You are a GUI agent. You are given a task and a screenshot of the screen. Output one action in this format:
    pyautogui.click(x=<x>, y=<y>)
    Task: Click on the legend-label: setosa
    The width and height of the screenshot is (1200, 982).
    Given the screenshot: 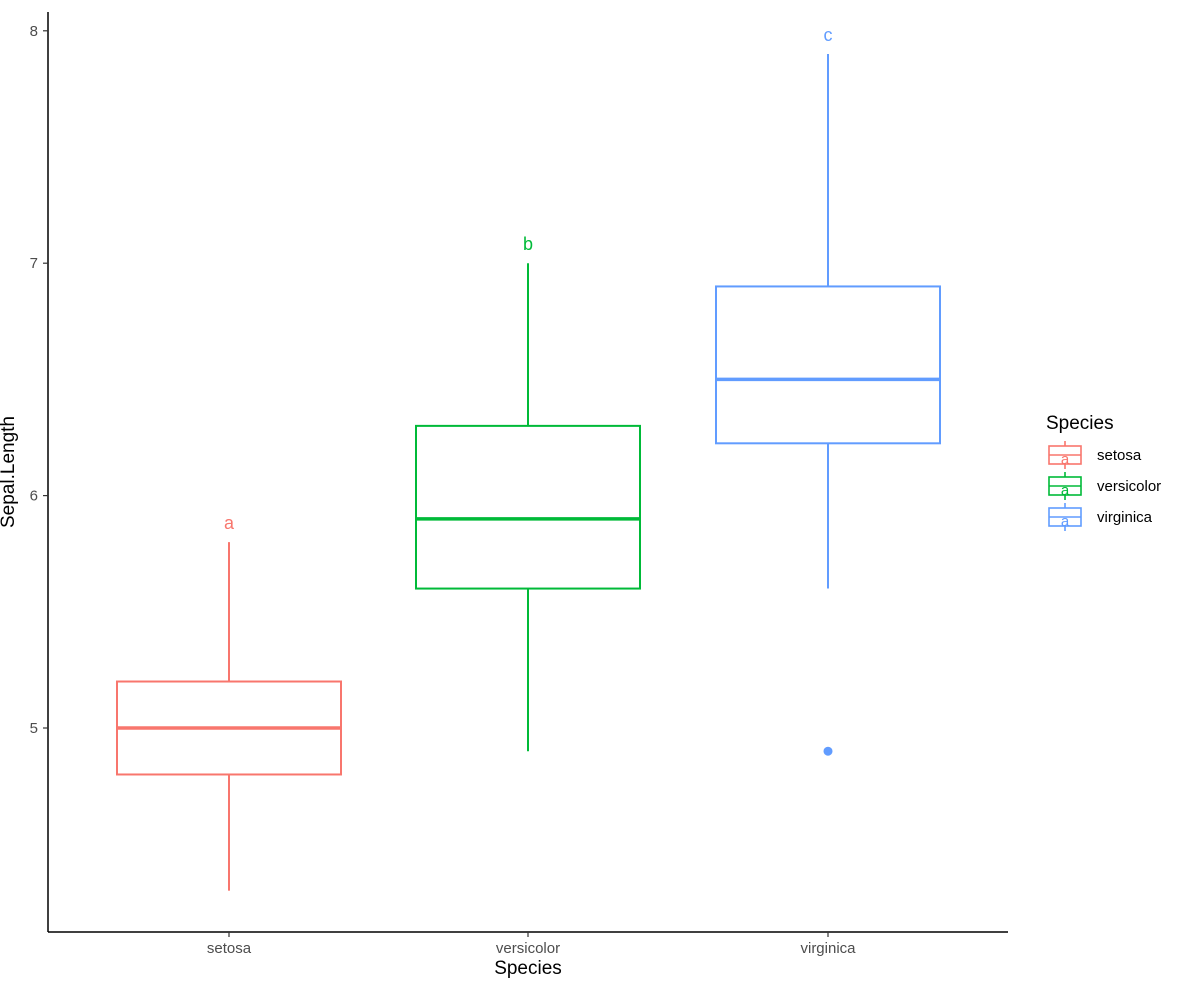 What is the action you would take?
    pyautogui.click(x=1119, y=455)
    